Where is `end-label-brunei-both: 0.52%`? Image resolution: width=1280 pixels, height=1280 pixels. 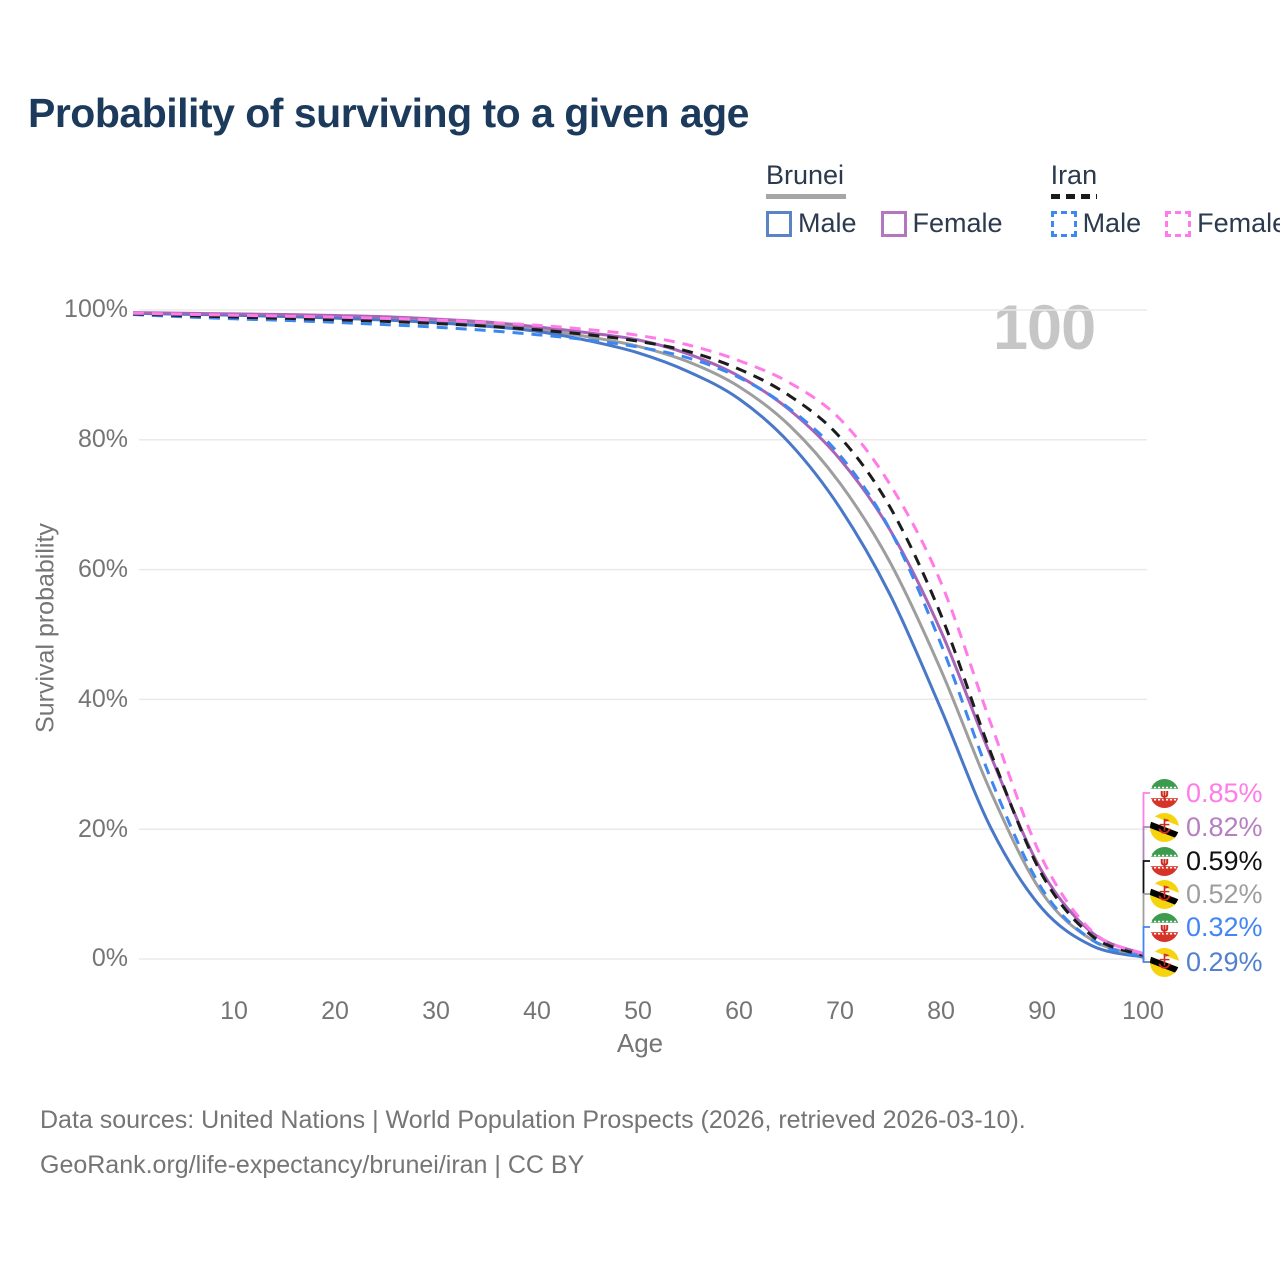 end-label-brunei-both: 0.52% is located at coordinates (1206, 894).